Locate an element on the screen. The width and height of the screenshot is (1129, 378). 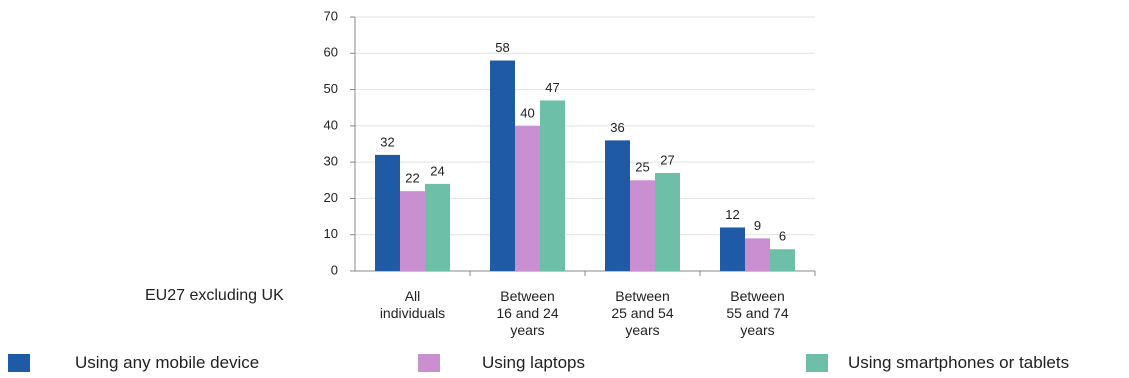
x-tick-label: Between 25 and 54 years is located at coordinates (642, 313).